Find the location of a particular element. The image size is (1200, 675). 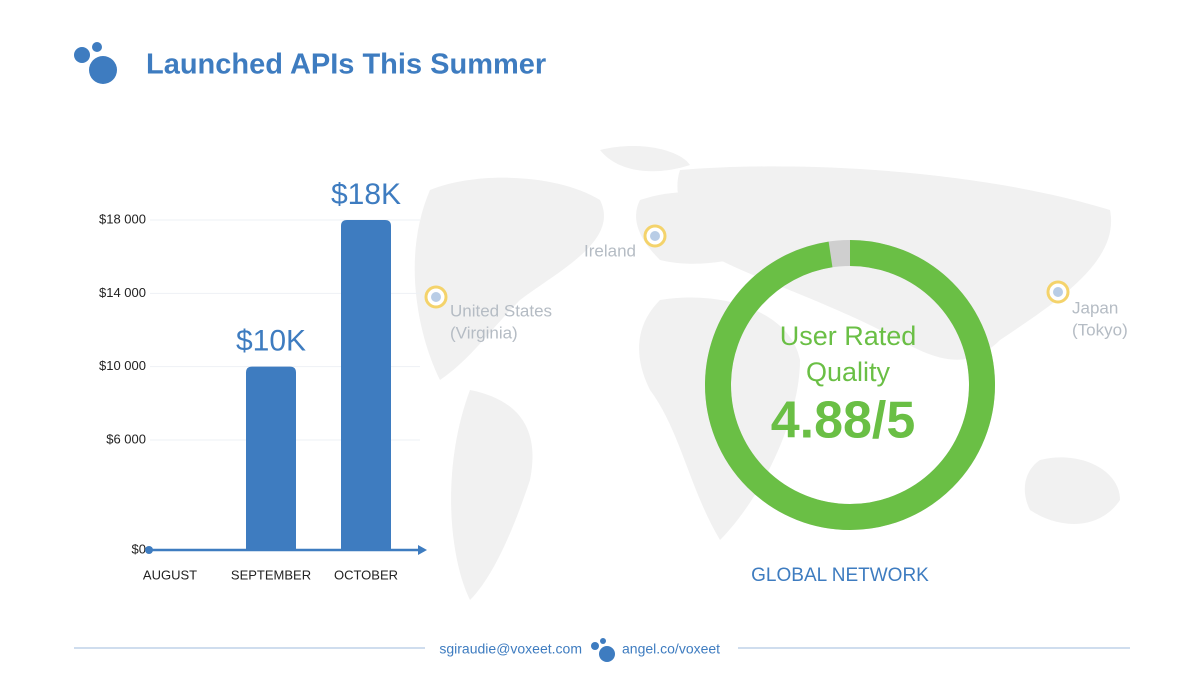

x-axis-origin is located at coordinates (149, 550).